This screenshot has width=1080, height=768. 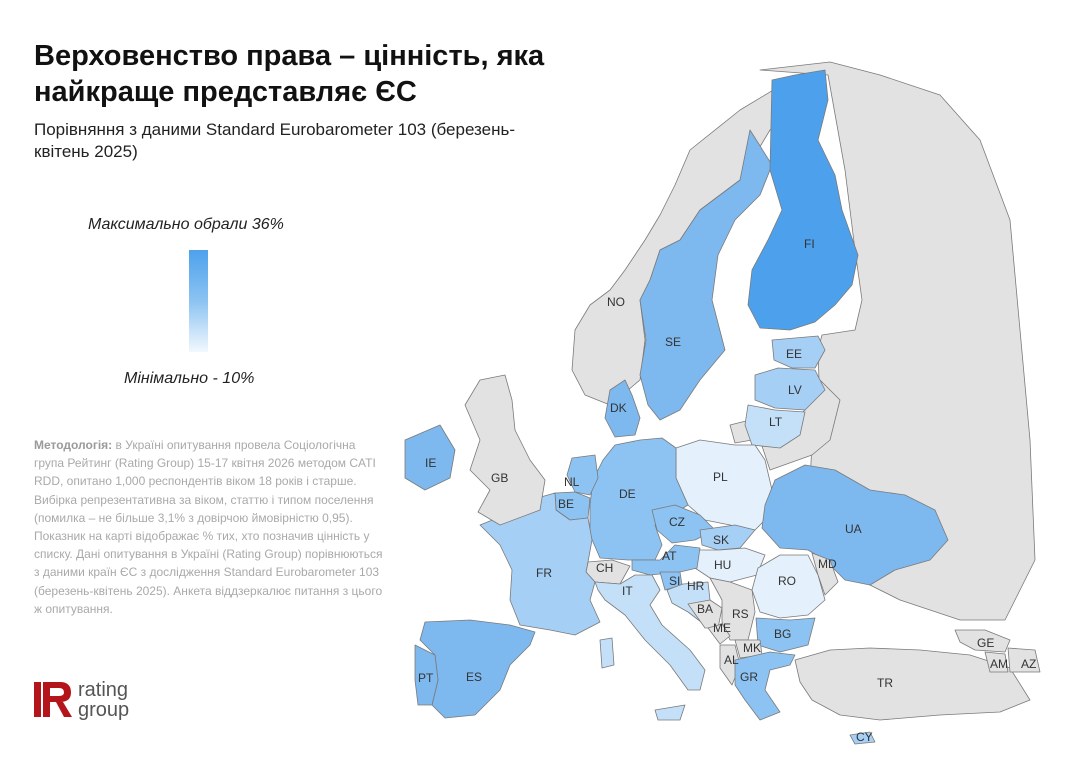 I want to click on country-SE, so click(x=706, y=275).